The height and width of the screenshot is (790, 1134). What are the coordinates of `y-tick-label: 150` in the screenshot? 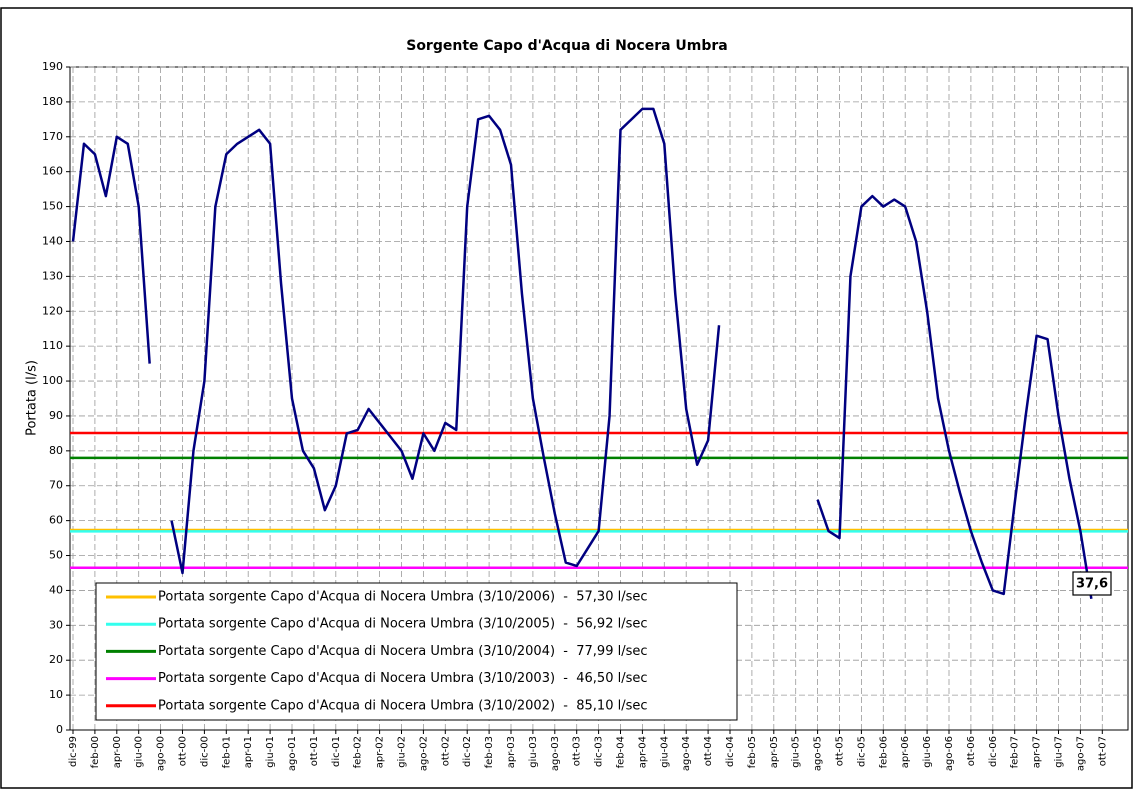 It's located at (52, 206).